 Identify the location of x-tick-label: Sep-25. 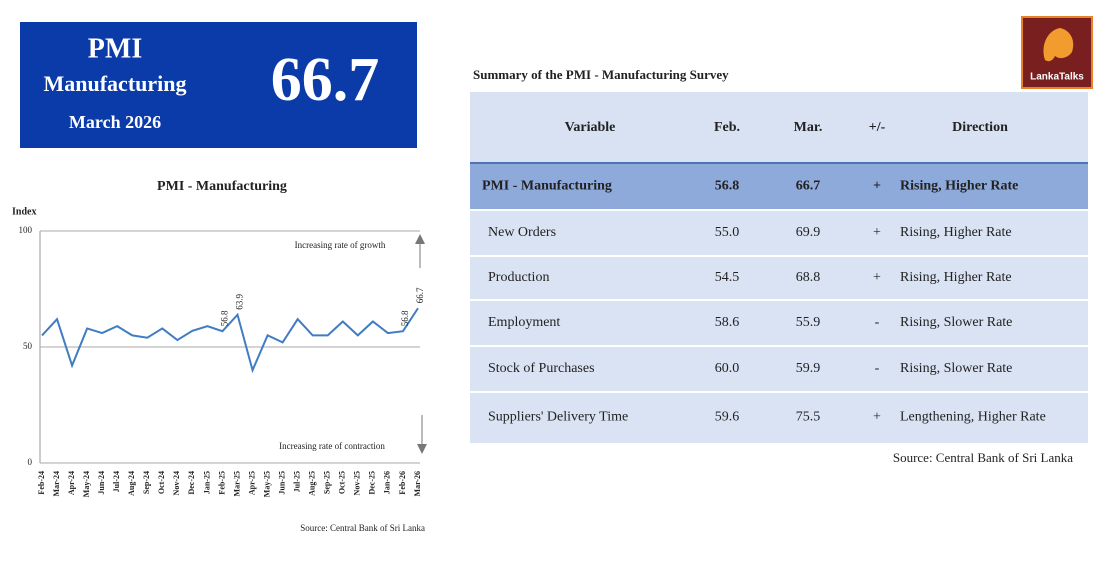
(327, 482).